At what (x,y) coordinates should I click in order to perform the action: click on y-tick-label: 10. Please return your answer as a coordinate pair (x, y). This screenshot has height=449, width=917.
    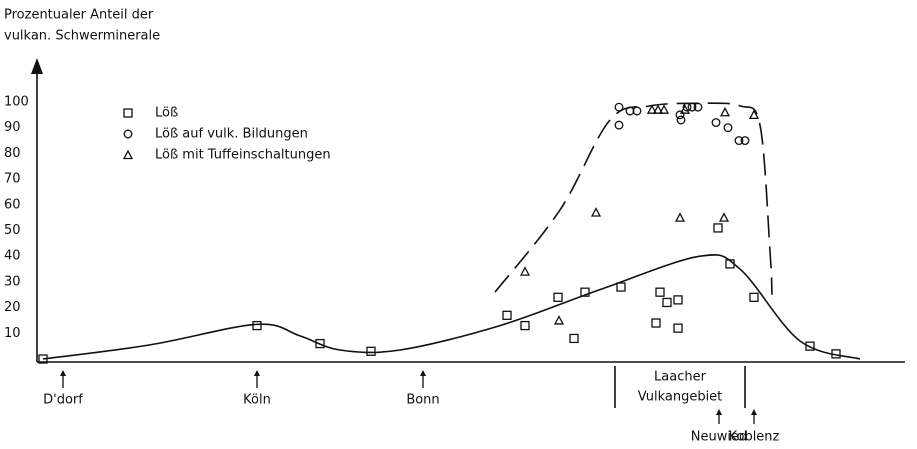
    Looking at the image, I should click on (12, 333).